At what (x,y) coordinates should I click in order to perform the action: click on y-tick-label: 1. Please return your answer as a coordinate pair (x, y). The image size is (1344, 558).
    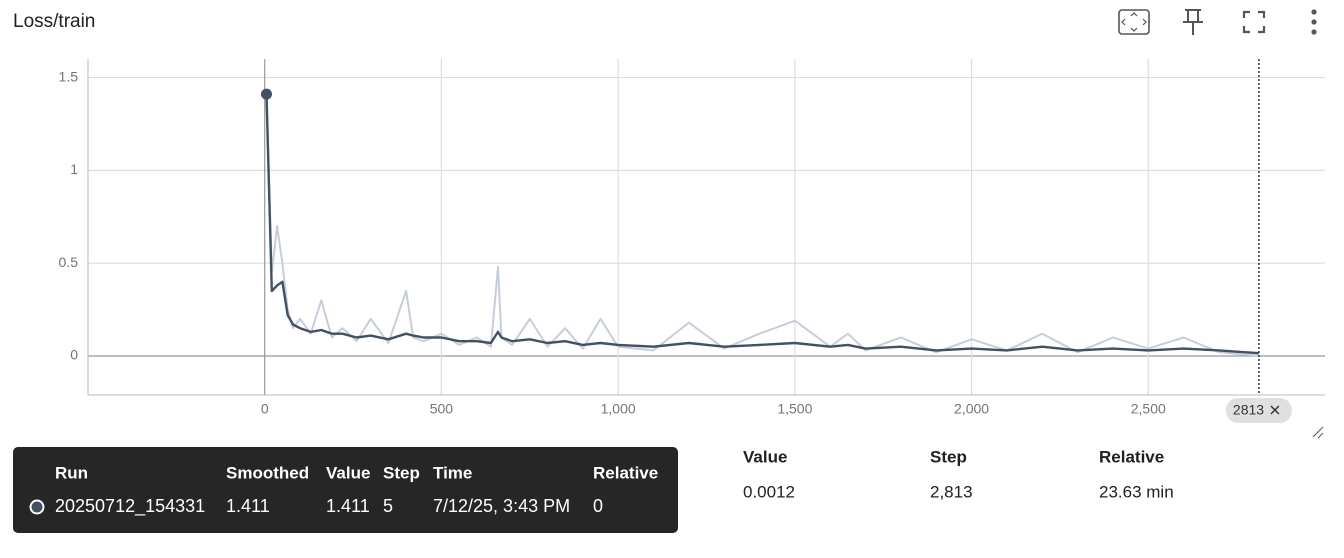
    Looking at the image, I should click on (74, 169).